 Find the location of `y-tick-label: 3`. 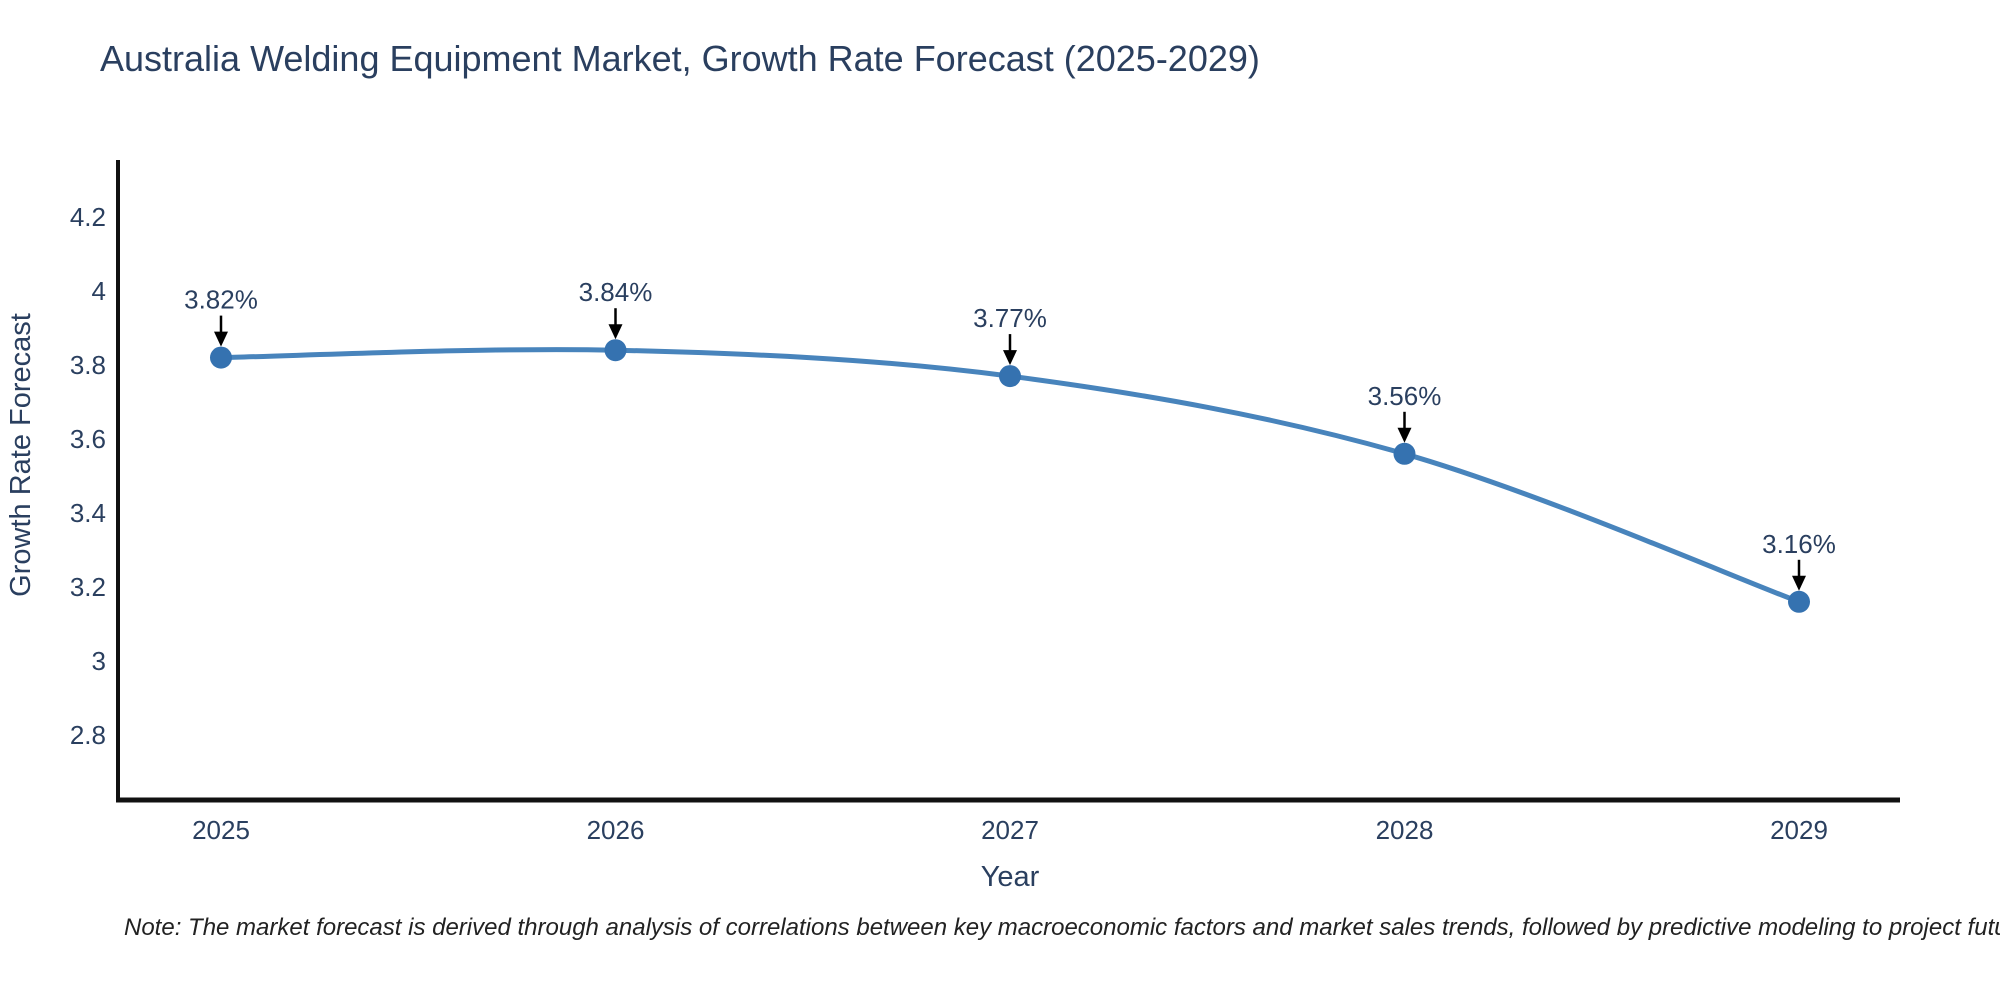

y-tick-label: 3 is located at coordinates (99, 661).